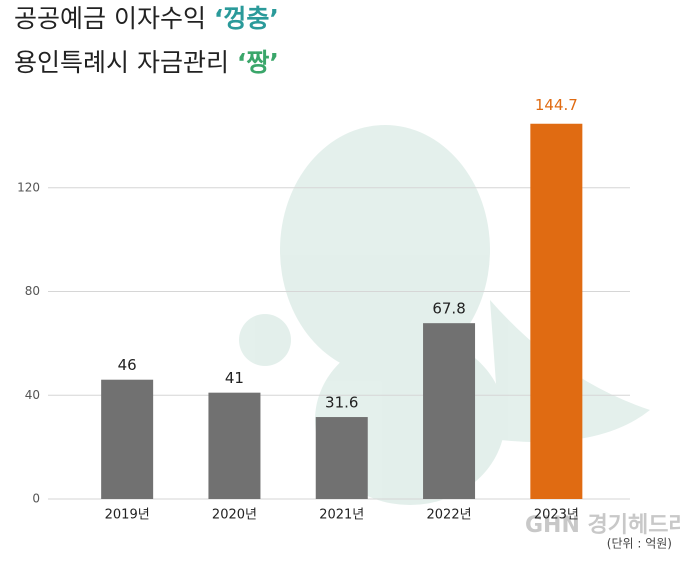 This screenshot has height=563, width=680. What do you see at coordinates (341, 403) in the screenshot?
I see `value-label: 31.6` at bounding box center [341, 403].